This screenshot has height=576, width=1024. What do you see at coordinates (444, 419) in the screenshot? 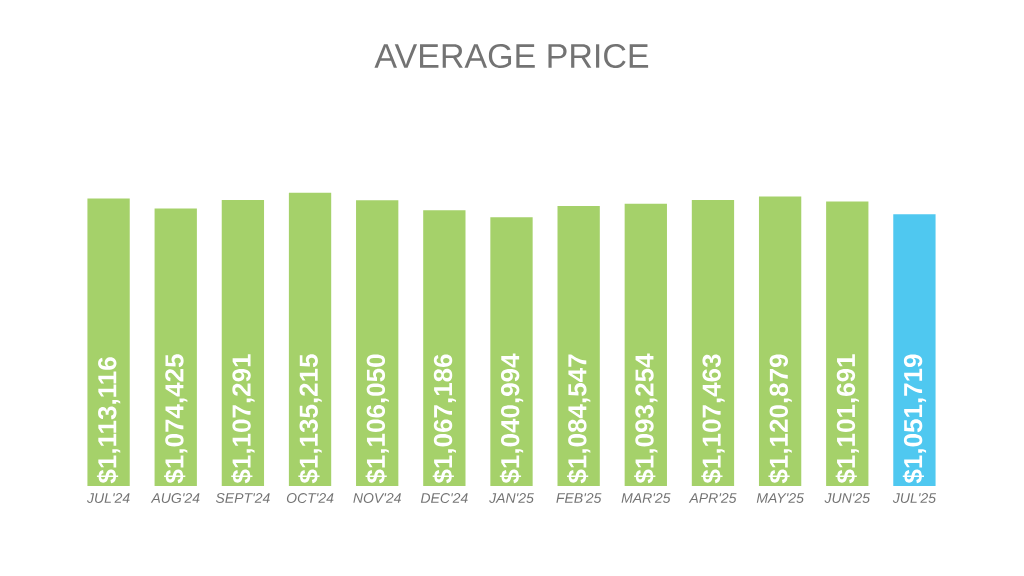
I see `data-label: $1,067,186` at bounding box center [444, 419].